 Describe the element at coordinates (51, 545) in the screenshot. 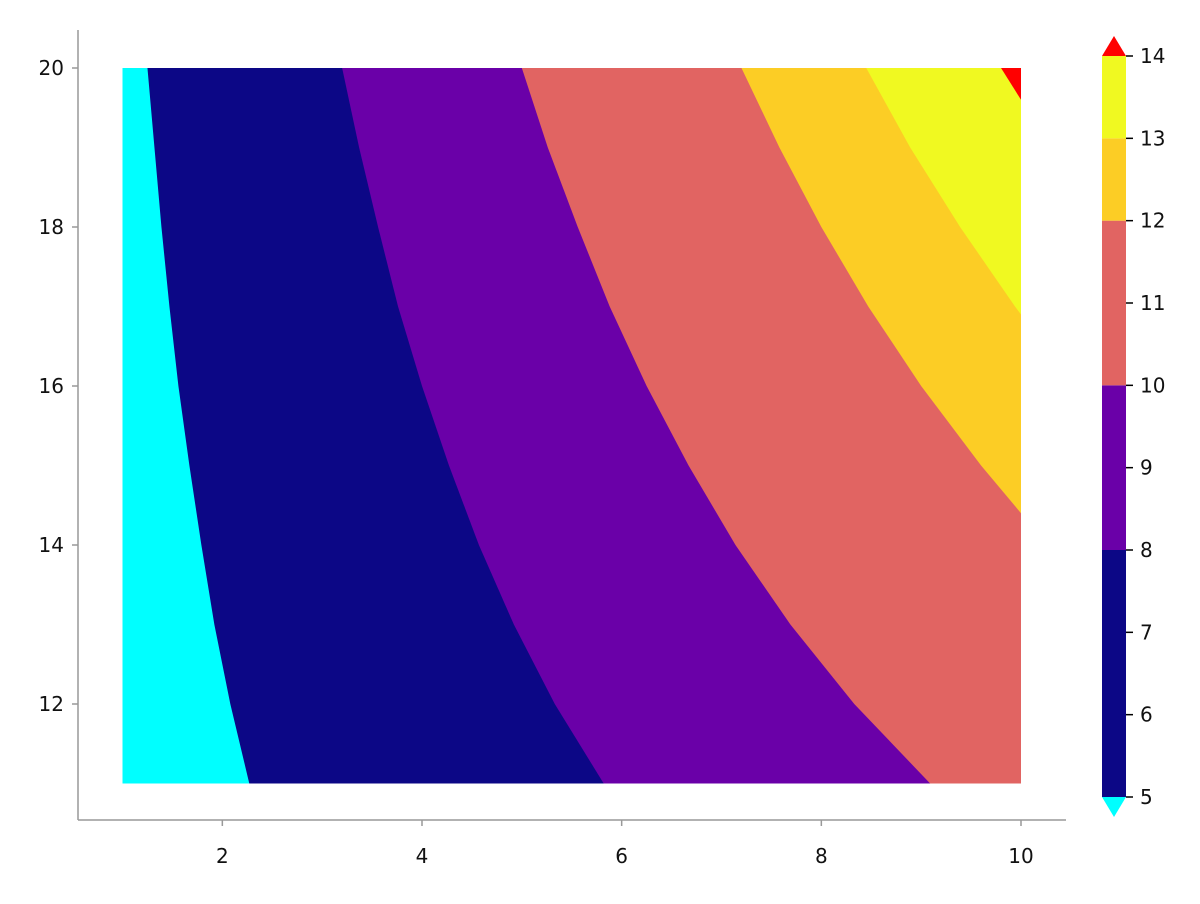

I see `y-tick-label: 14` at that location.